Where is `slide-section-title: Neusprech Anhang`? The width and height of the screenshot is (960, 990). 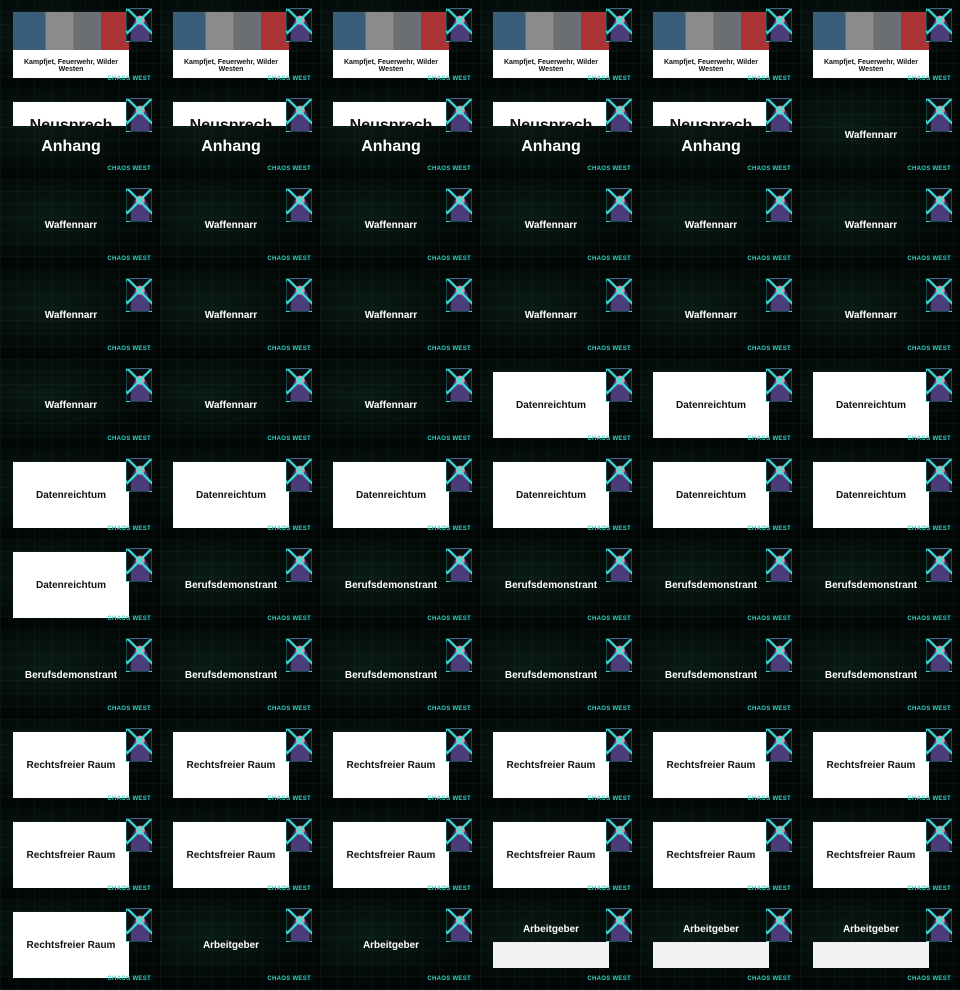
slide-section-title: Neusprech Anhang is located at coordinates (231, 135).